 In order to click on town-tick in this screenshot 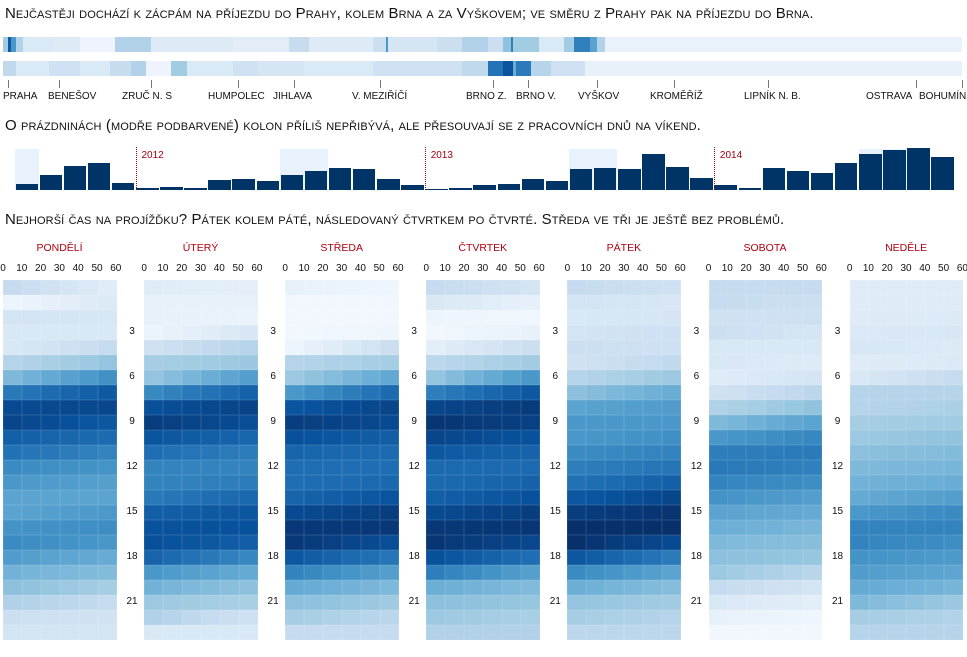, I will do `click(381, 84)`.